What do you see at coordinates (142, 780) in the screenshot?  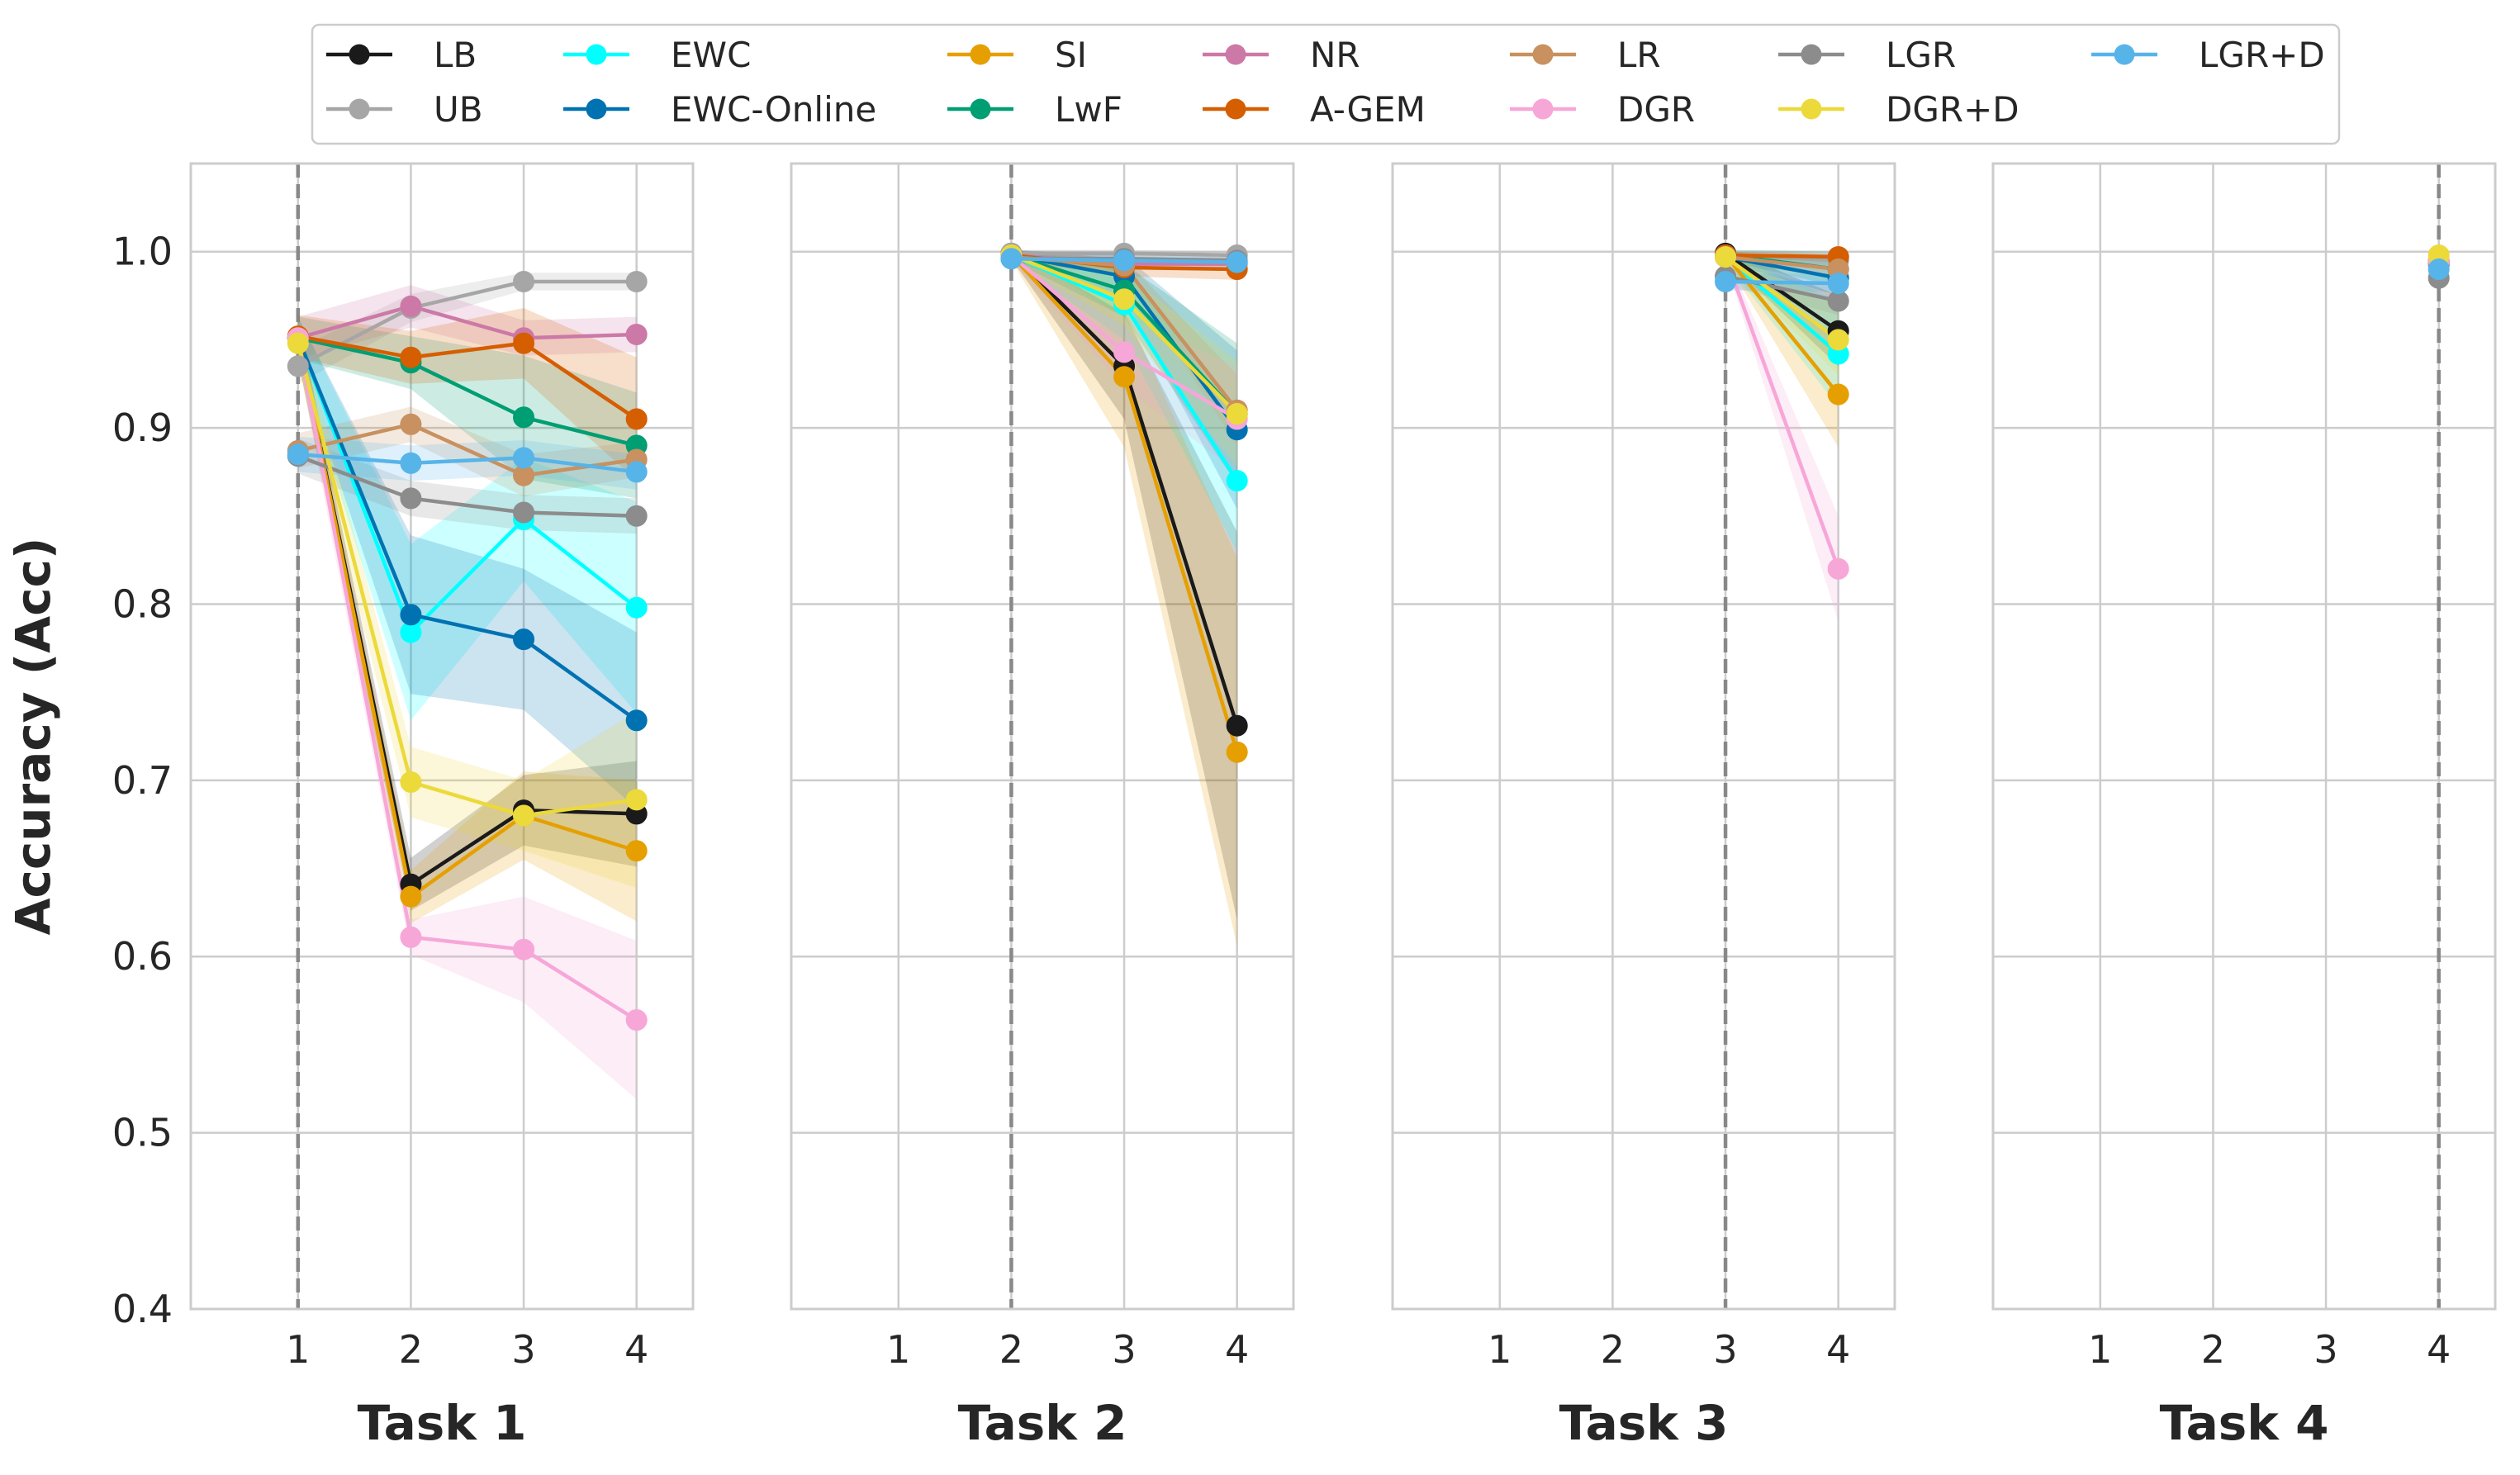 I see `y-tick-label: 0.7` at bounding box center [142, 780].